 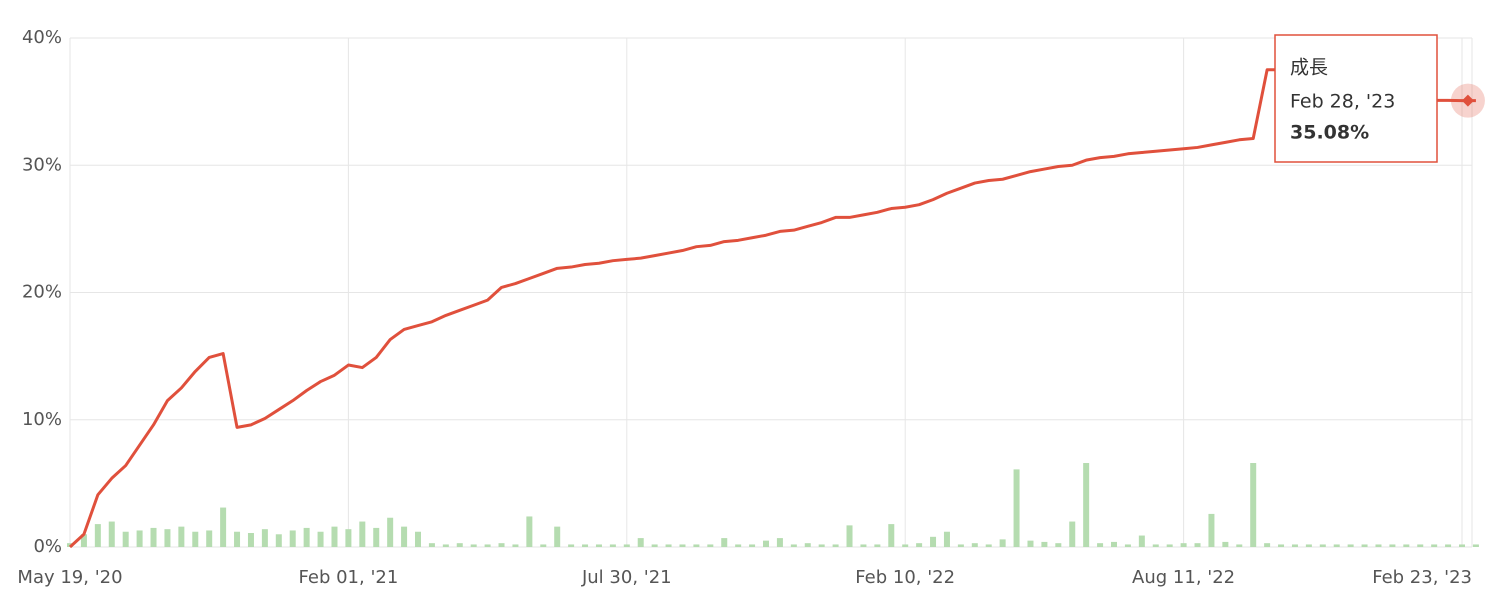 What do you see at coordinates (47, 546) in the screenshot?
I see `y-tick-label: 0%` at bounding box center [47, 546].